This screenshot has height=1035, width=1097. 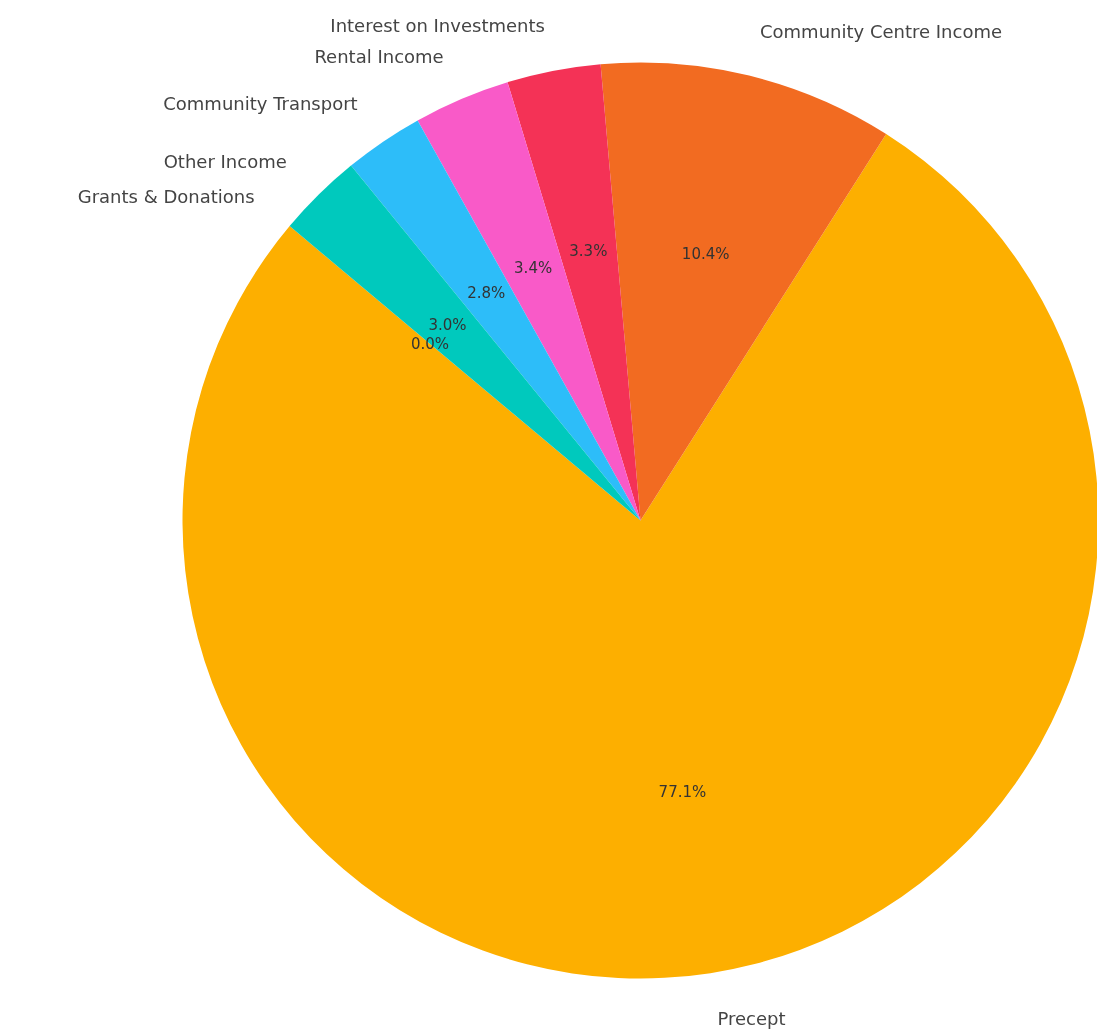 What do you see at coordinates (751, 1018) in the screenshot?
I see `slice-label: Precept` at bounding box center [751, 1018].